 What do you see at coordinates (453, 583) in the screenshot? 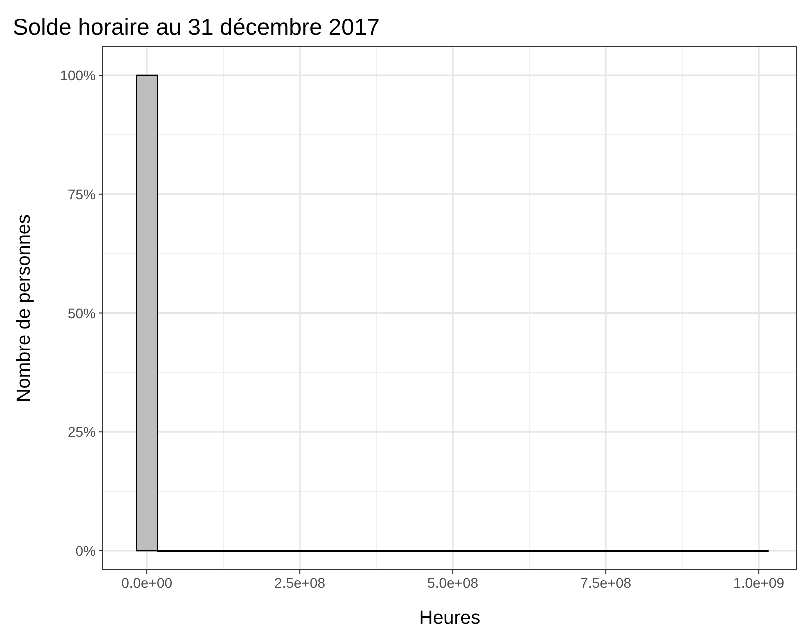
I see `x-tick-label: 5.0e+08` at bounding box center [453, 583].